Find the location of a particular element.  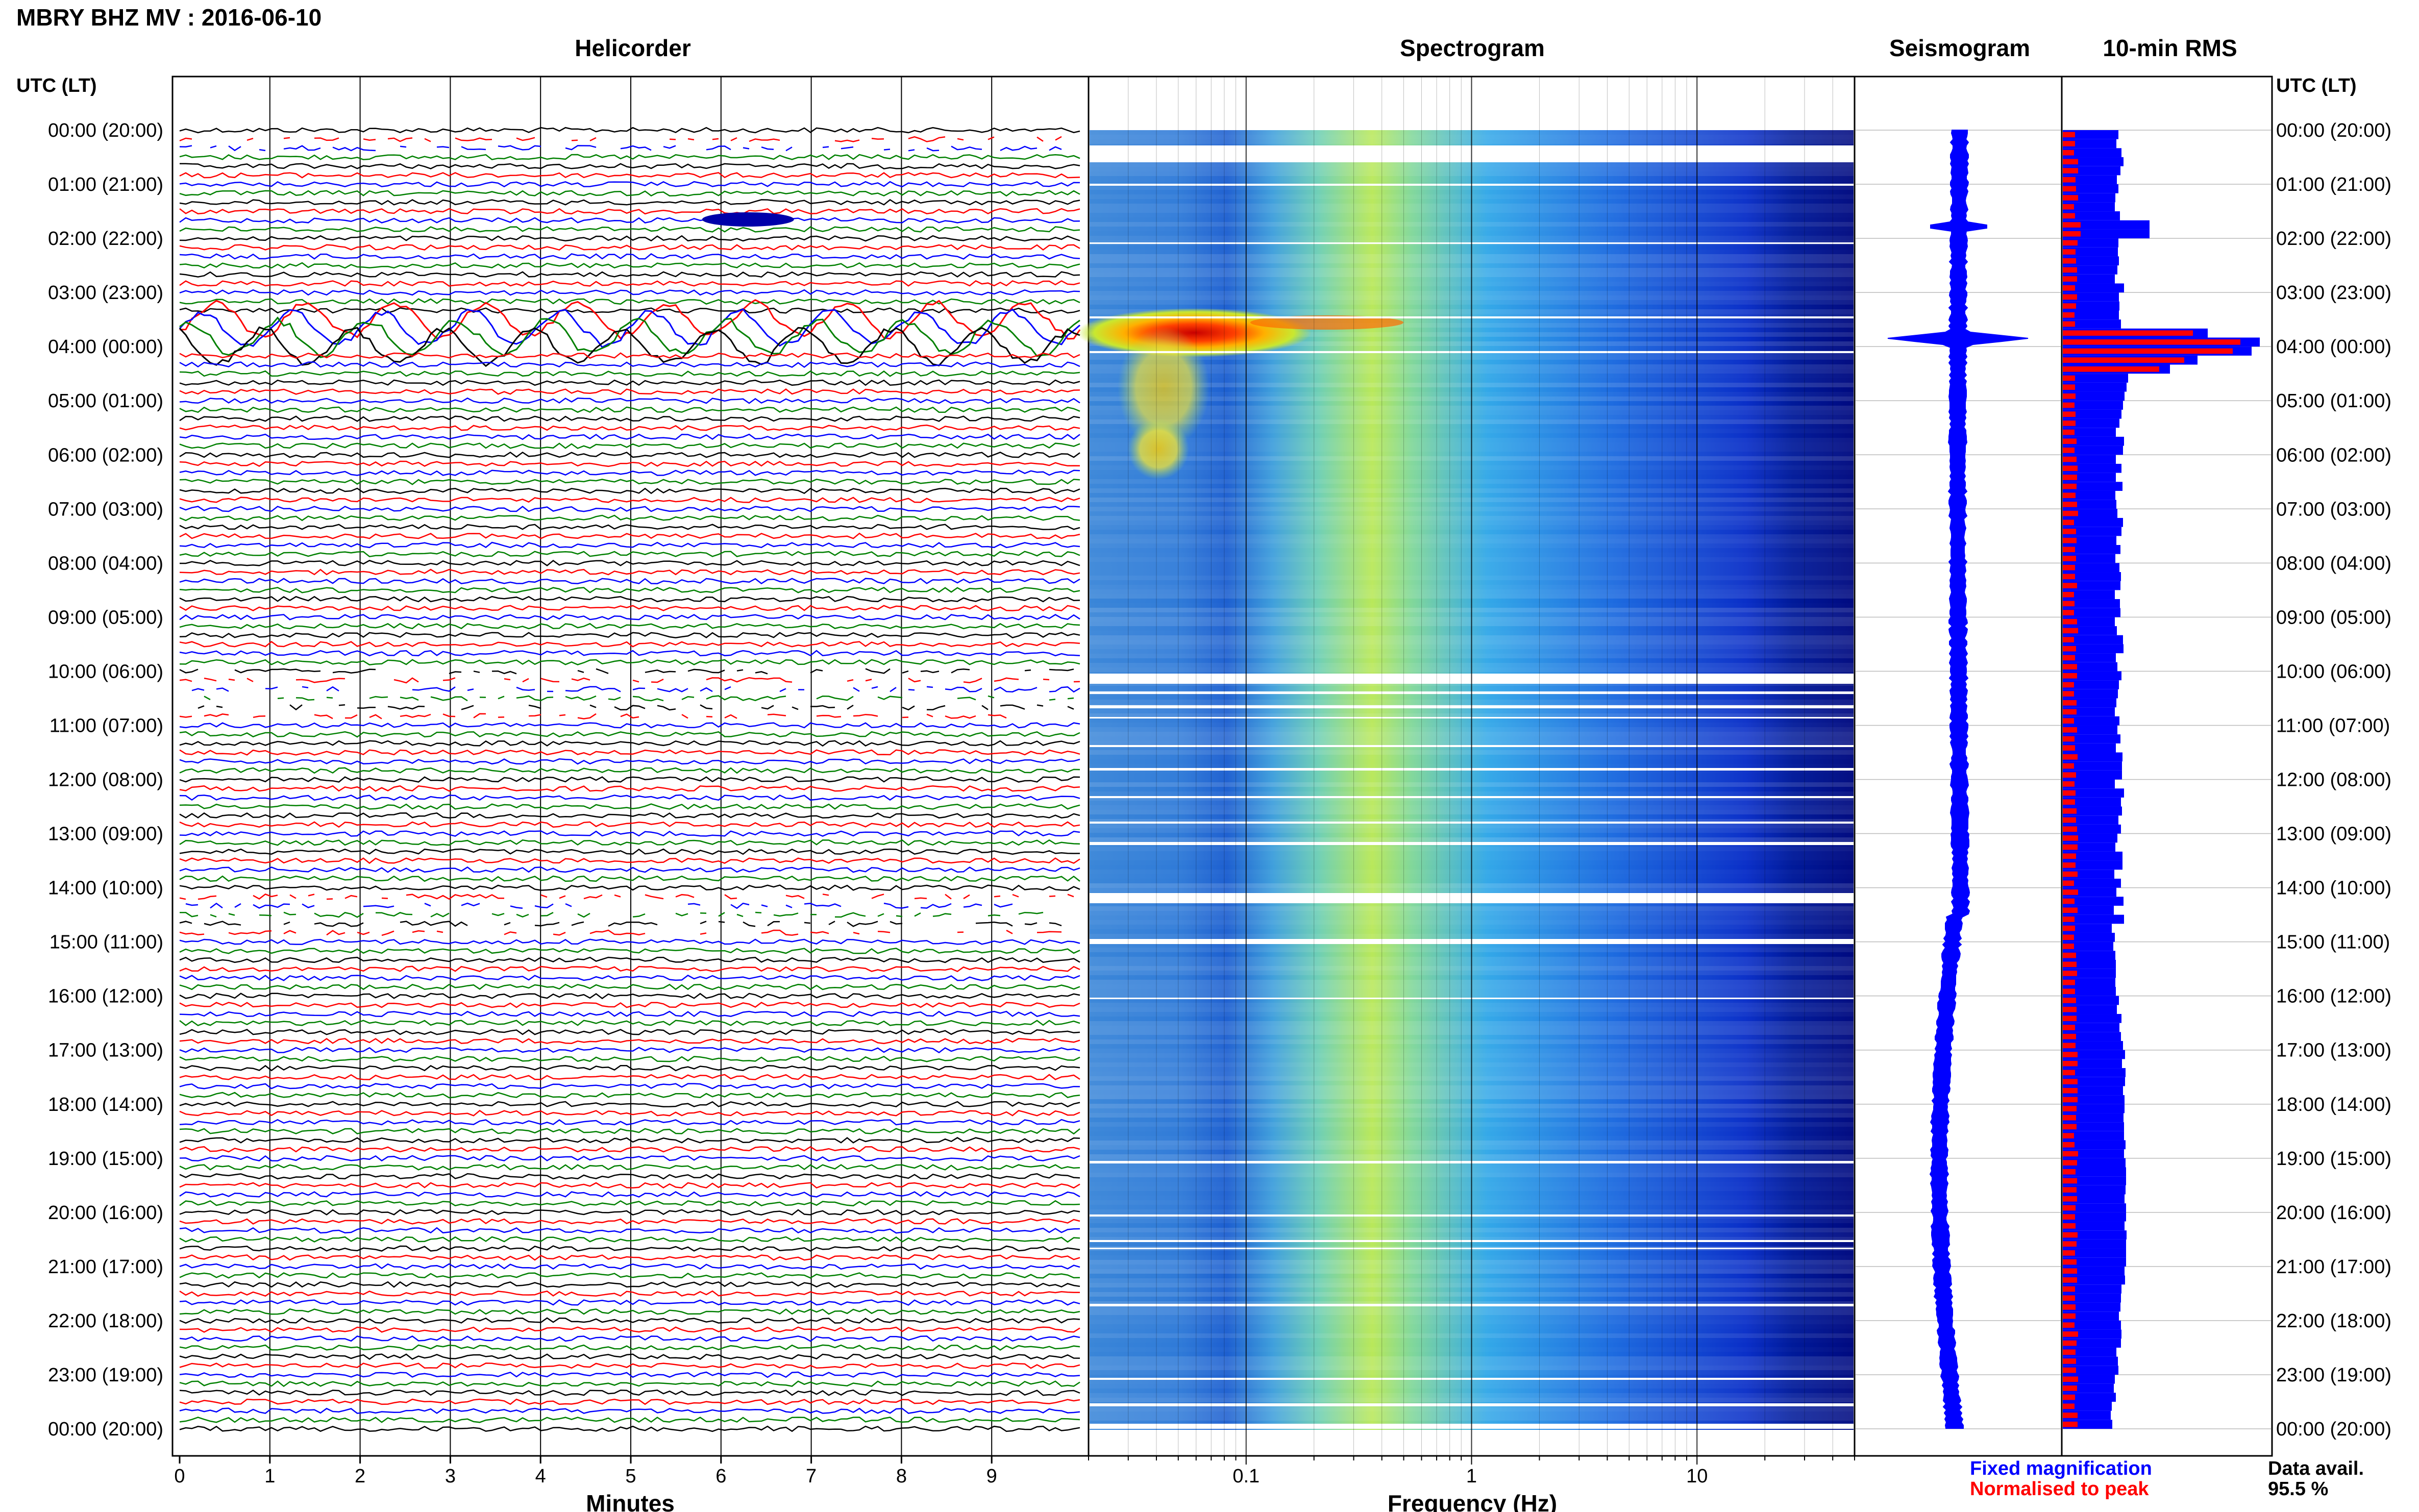

helicorder-tick-label: 2 is located at coordinates (360, 1476).